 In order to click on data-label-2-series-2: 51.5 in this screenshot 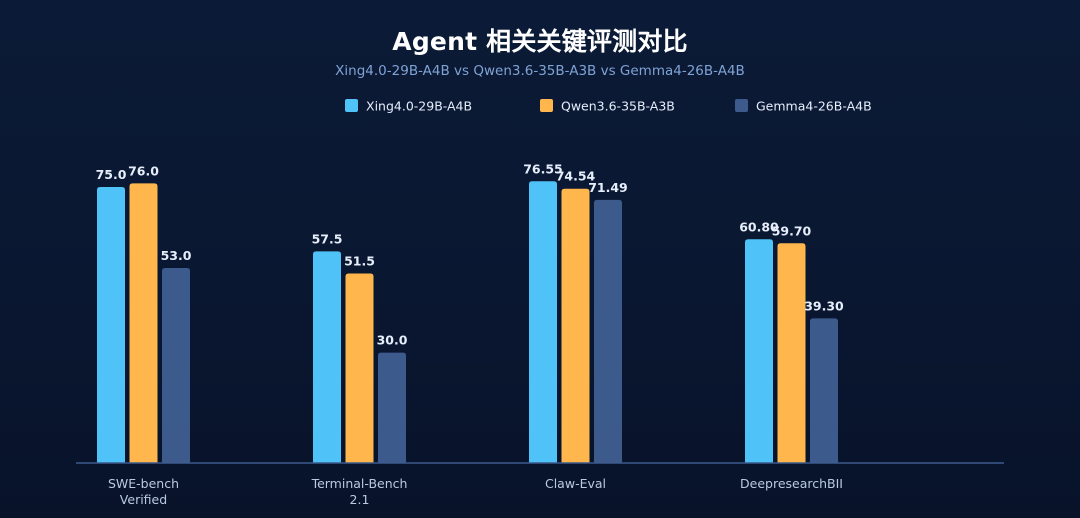, I will do `click(359, 260)`.